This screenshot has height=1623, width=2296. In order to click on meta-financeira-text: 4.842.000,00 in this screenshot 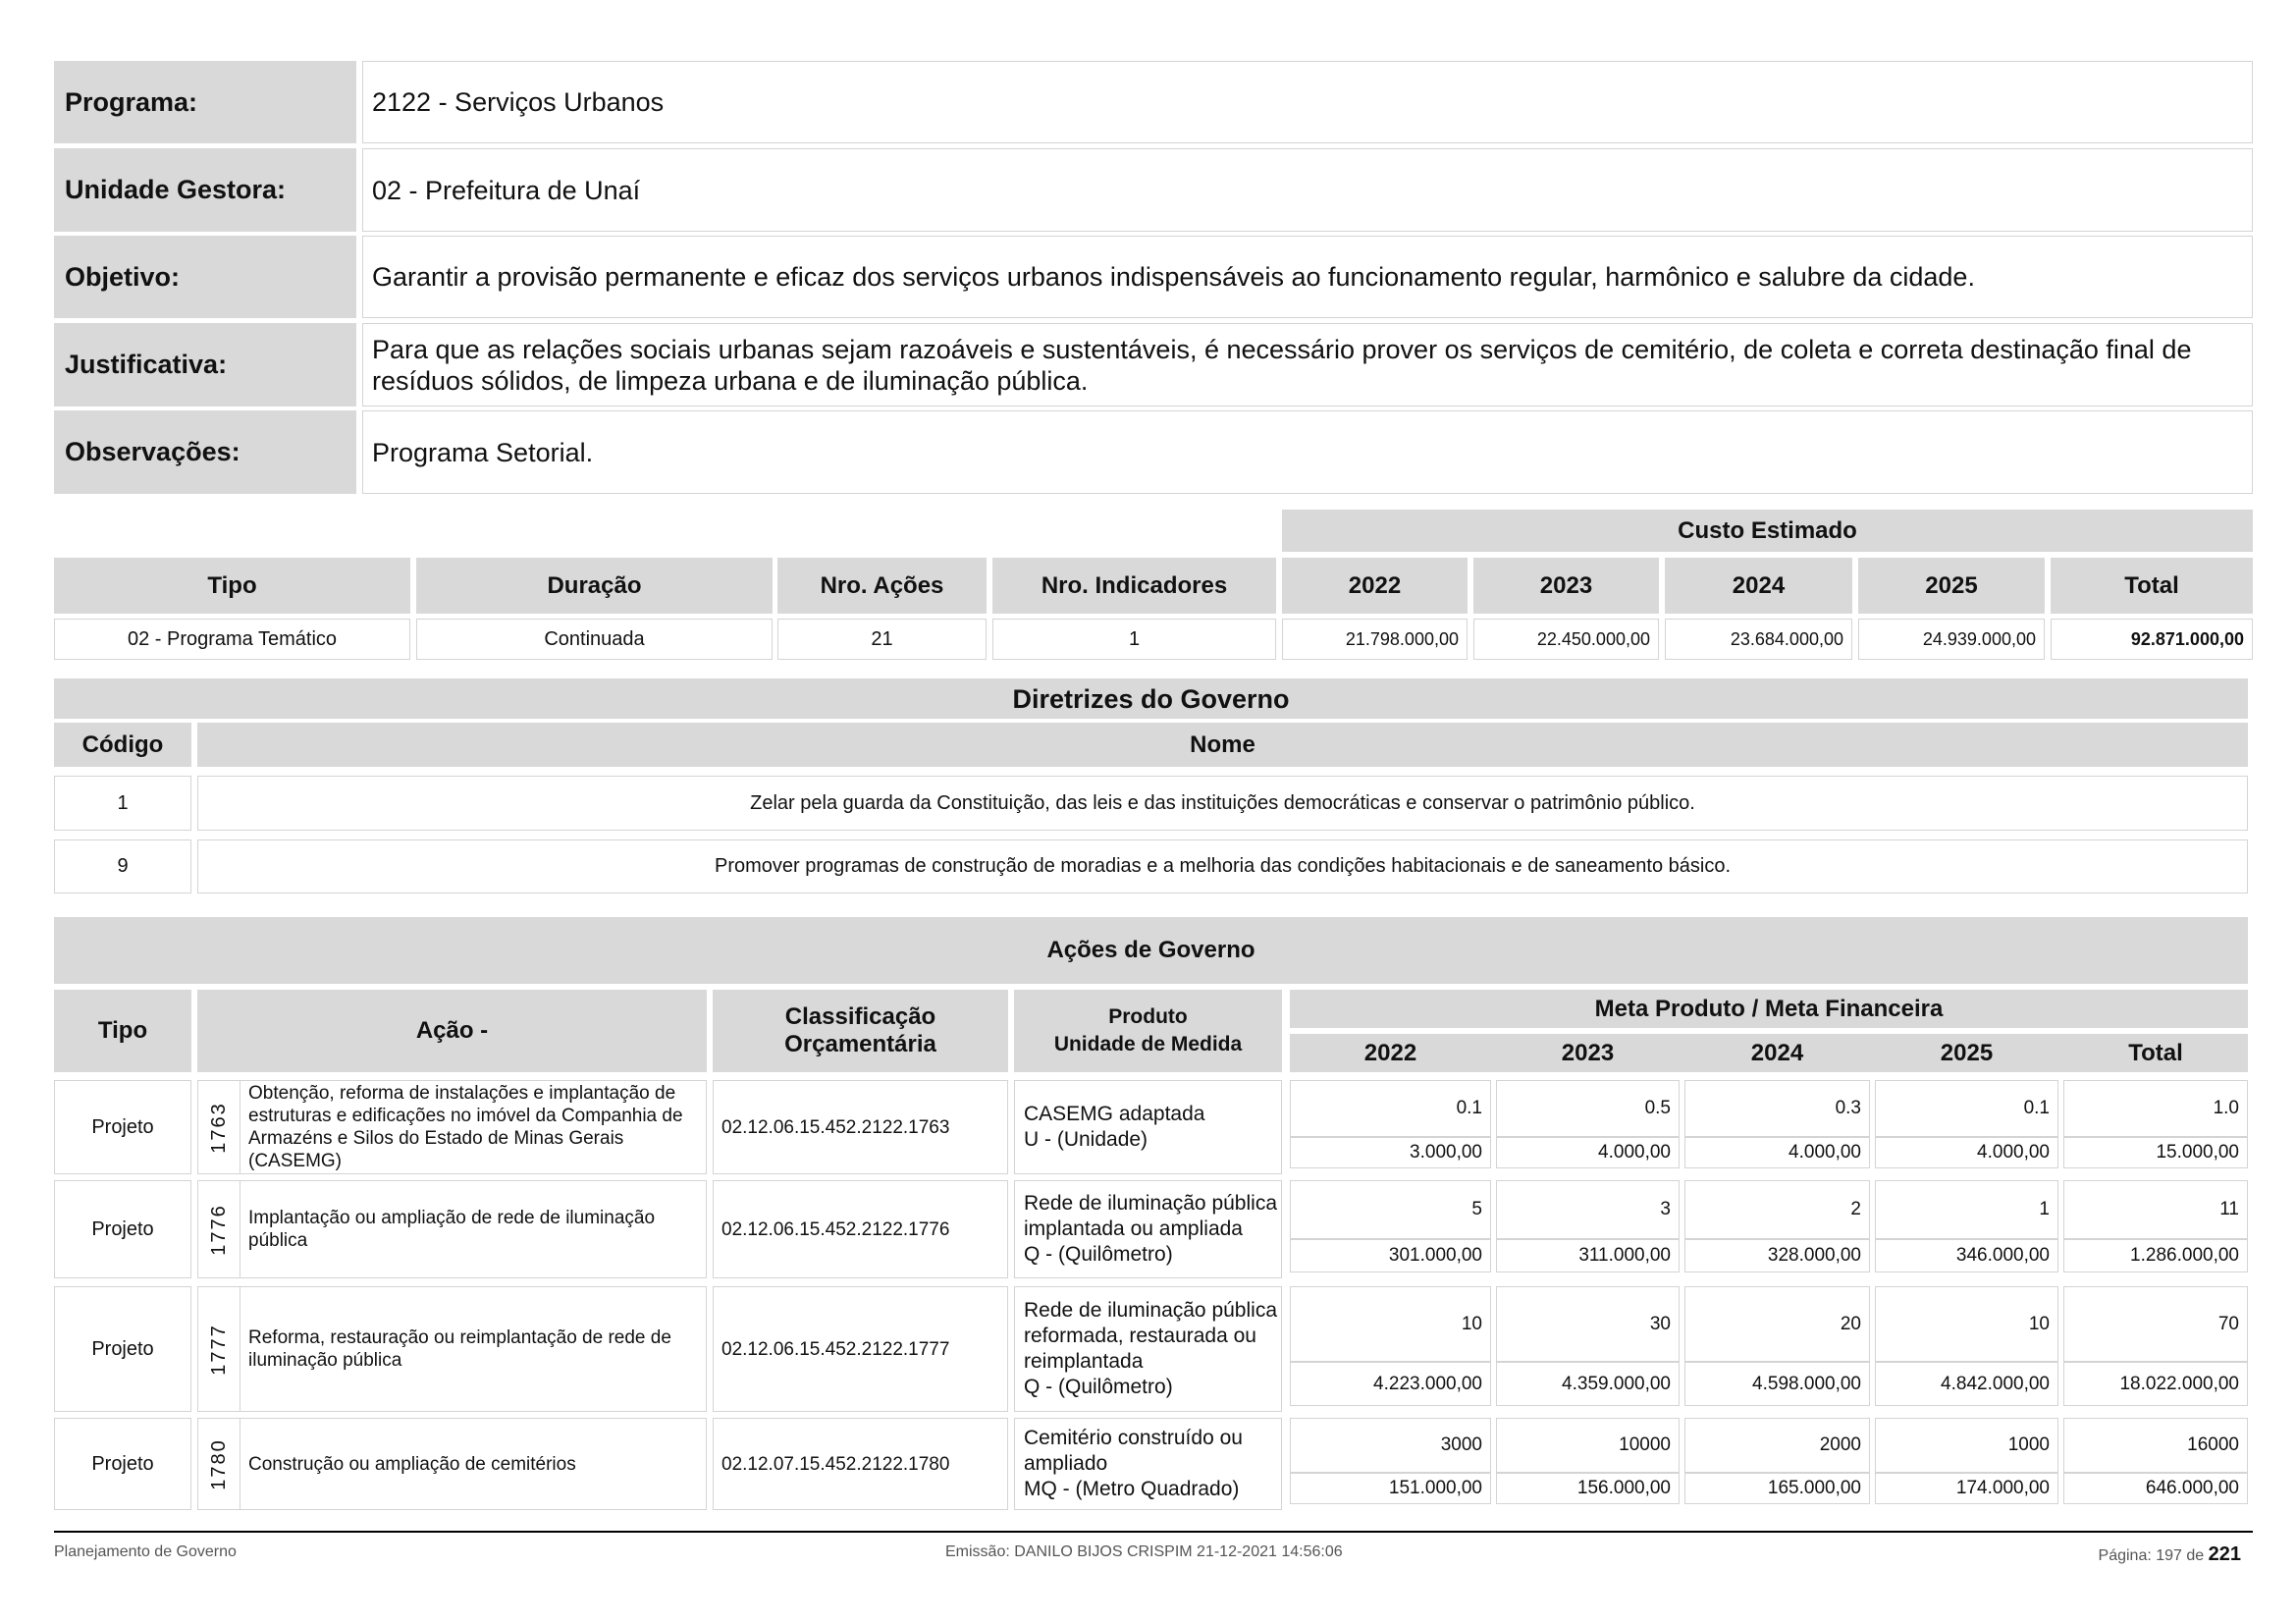, I will do `click(1995, 1384)`.